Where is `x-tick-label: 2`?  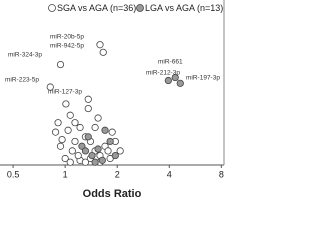
x-tick-label: 2 is located at coordinates (117, 174).